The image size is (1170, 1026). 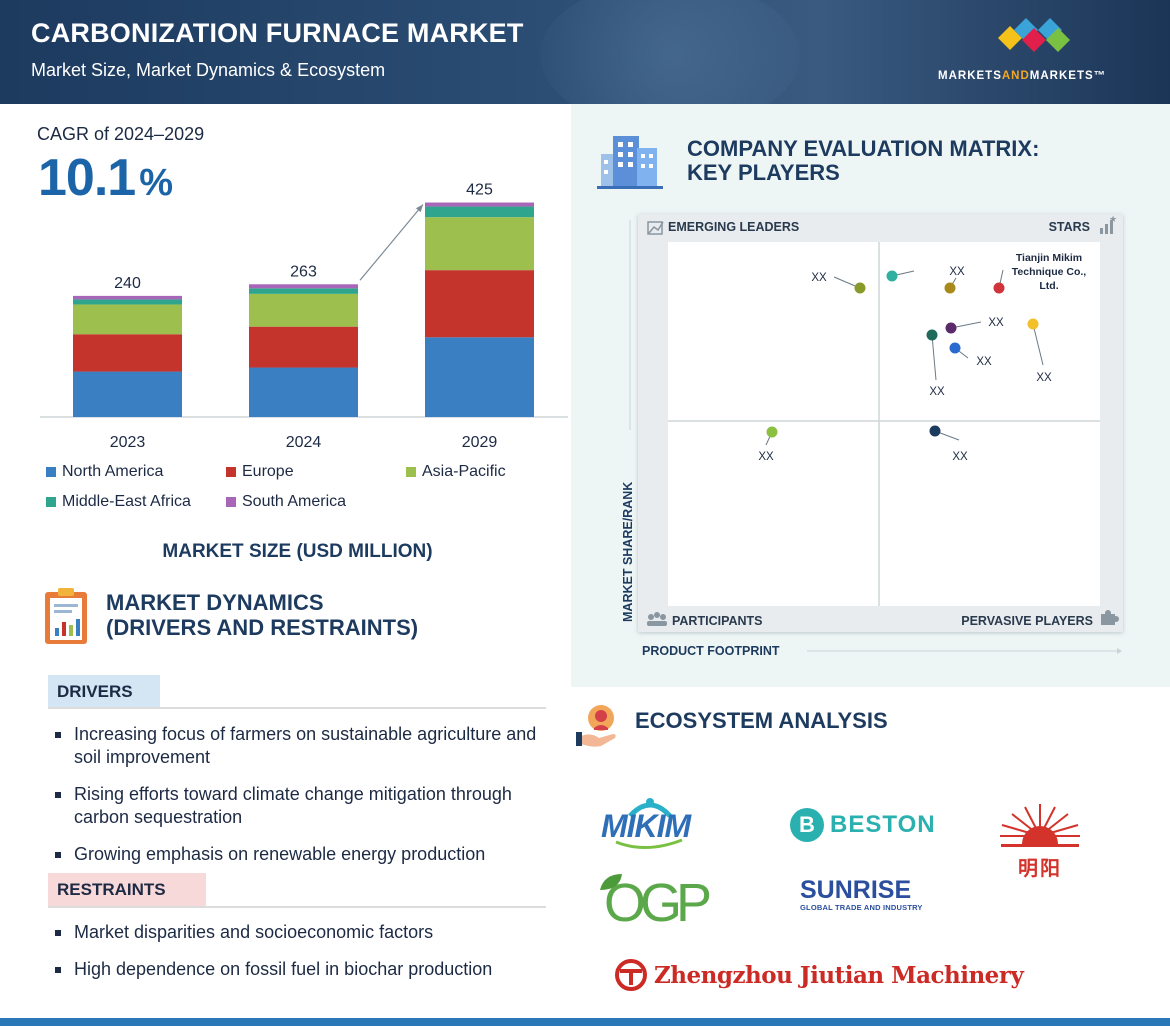 What do you see at coordinates (657, 619) in the screenshot?
I see `participants-icon` at bounding box center [657, 619].